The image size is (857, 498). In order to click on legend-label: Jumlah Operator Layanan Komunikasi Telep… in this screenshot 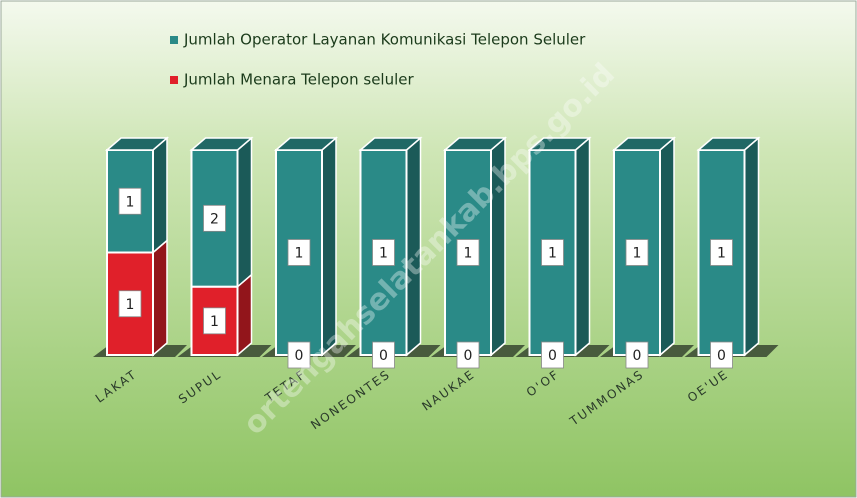, I will do `click(384, 40)`.